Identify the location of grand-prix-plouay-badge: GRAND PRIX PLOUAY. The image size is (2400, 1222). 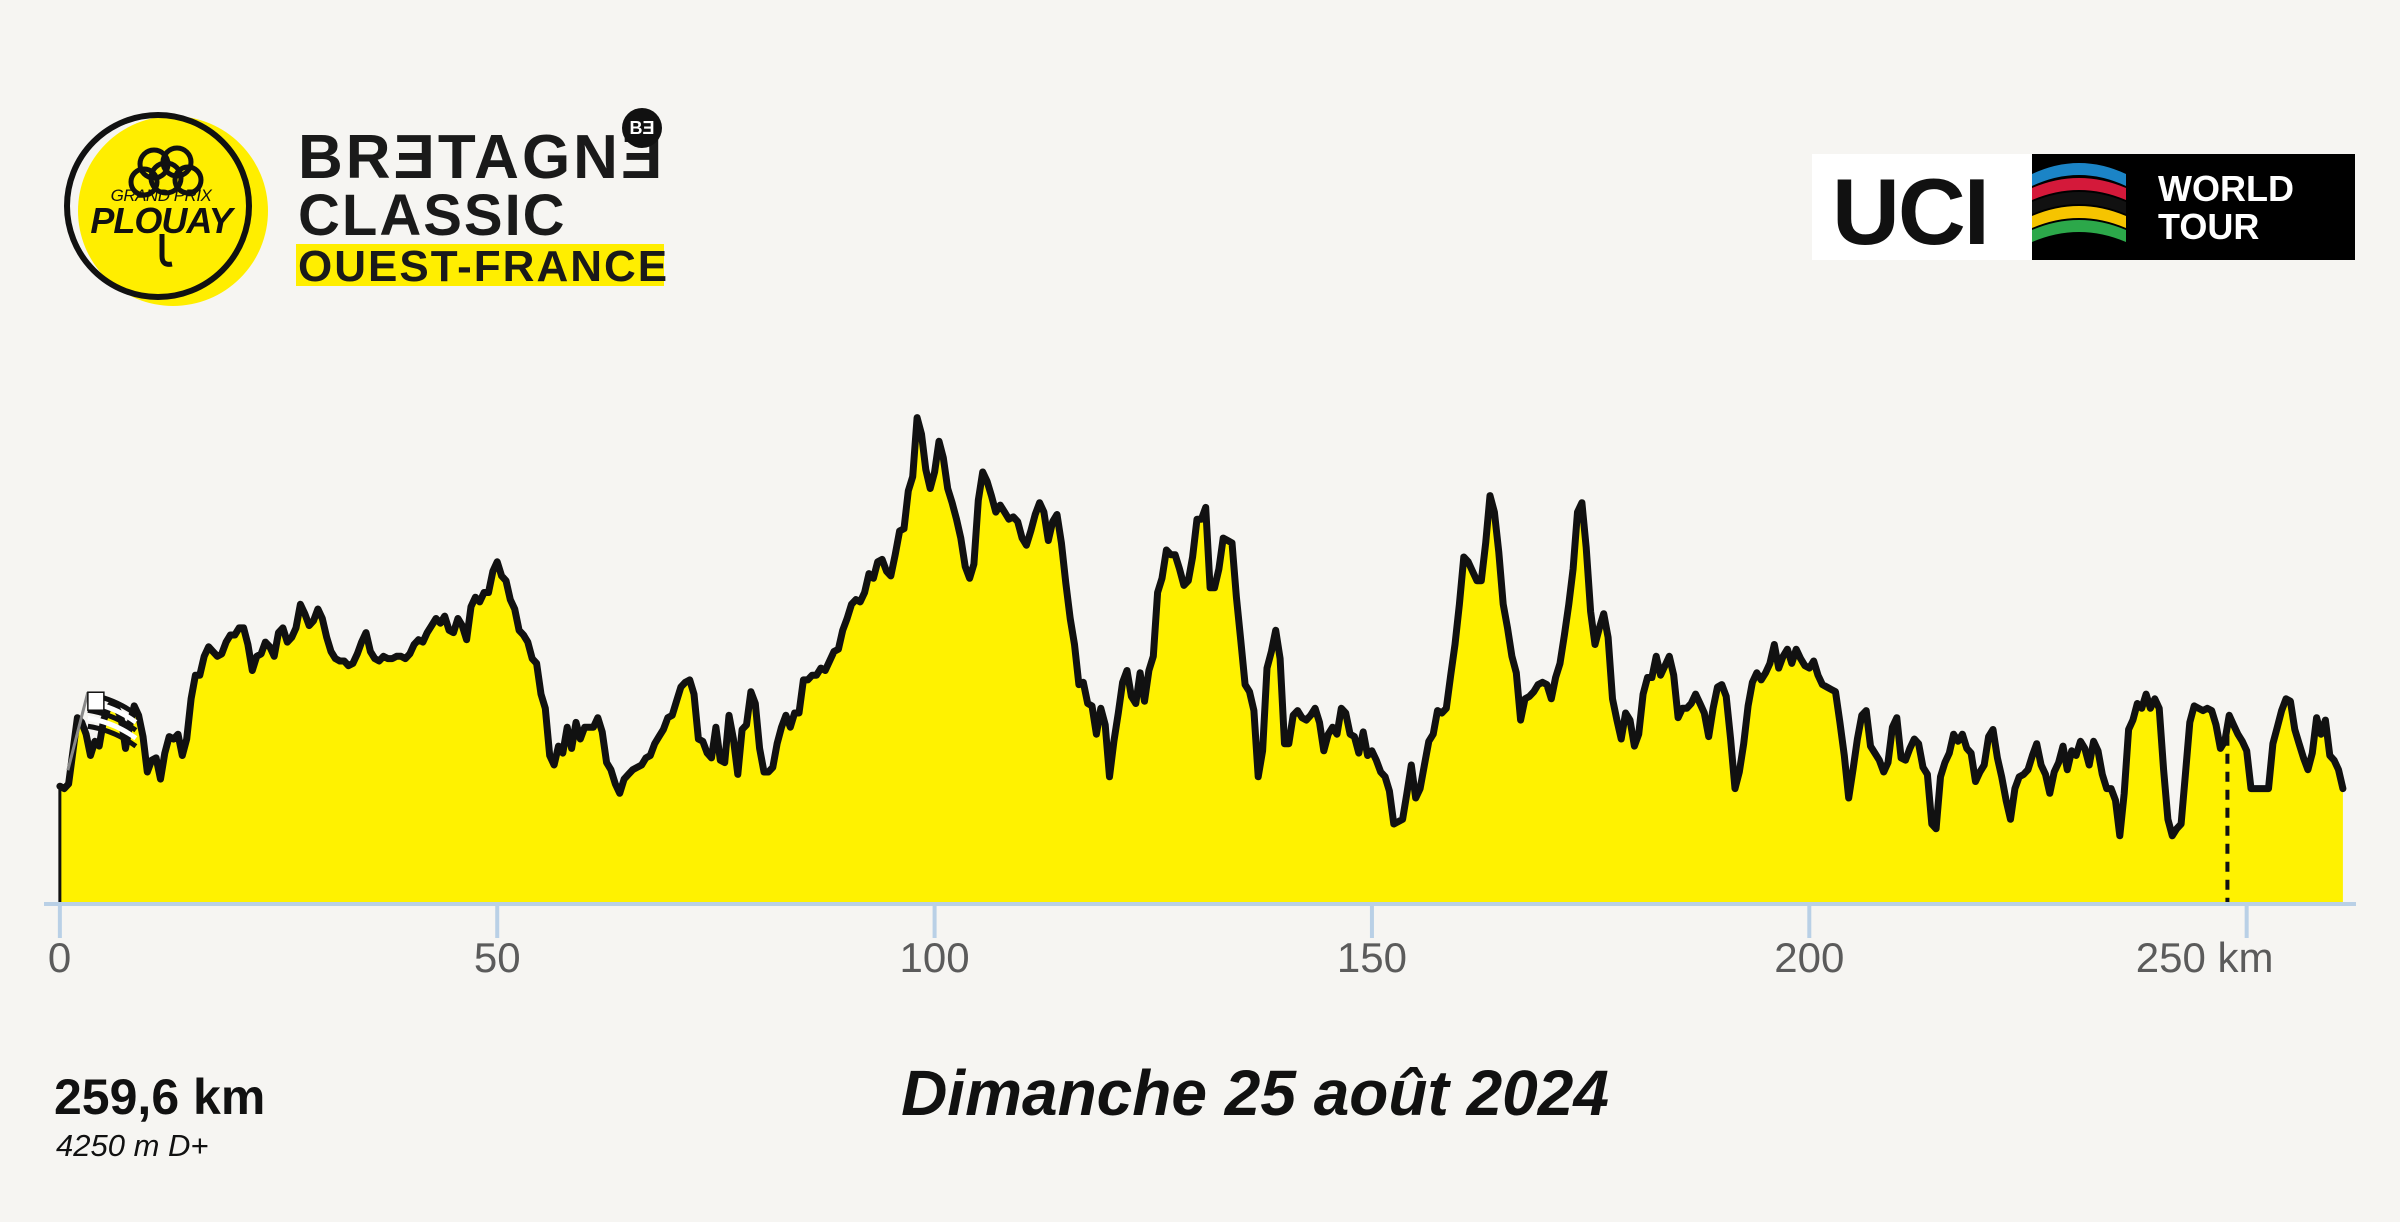
(166, 206).